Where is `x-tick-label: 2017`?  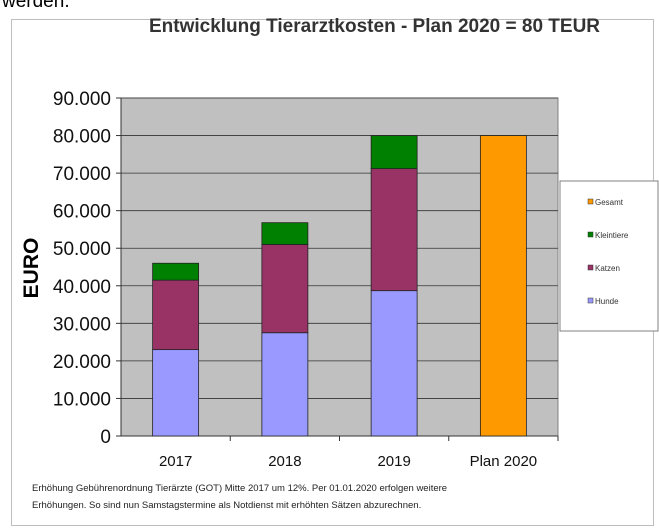
x-tick-label: 2017 is located at coordinates (175, 461).